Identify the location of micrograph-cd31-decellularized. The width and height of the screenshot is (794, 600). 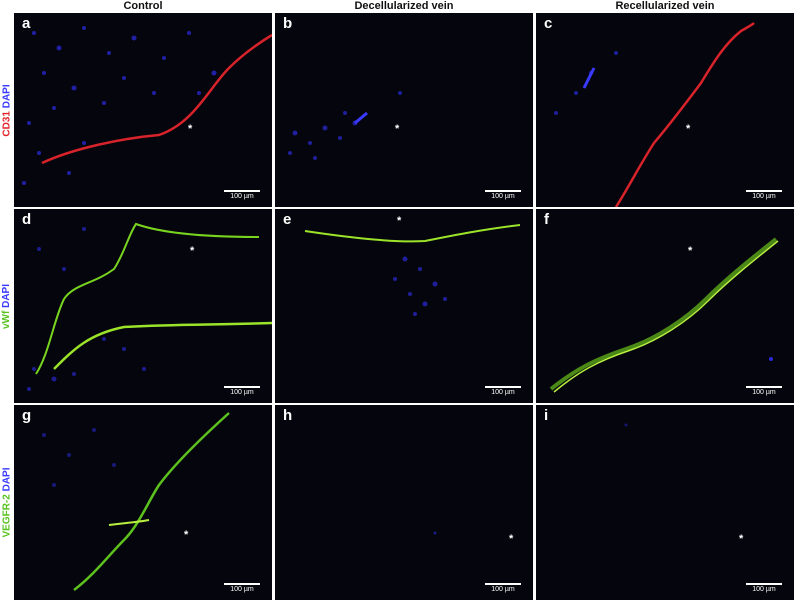
(345, 125).